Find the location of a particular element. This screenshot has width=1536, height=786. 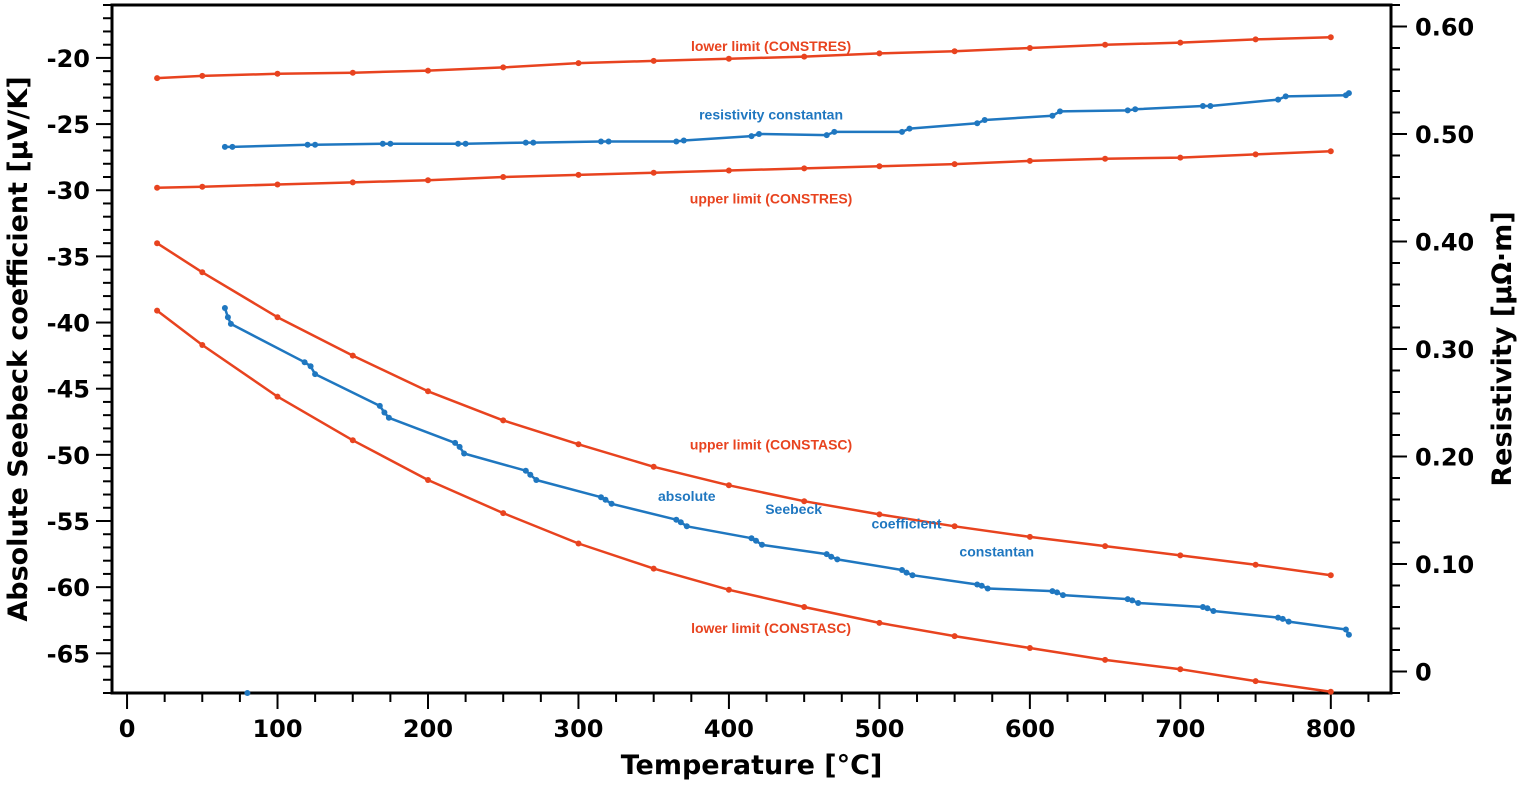

series-line is located at coordinates (787, 120).